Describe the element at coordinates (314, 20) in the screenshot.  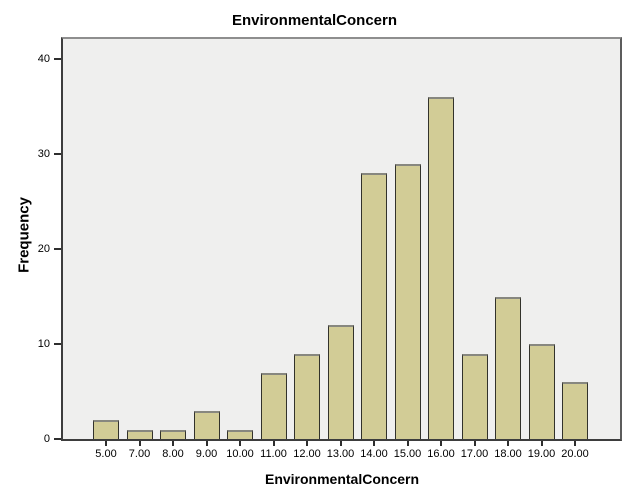
I see `chart-title: EnvironmentalConcern` at that location.